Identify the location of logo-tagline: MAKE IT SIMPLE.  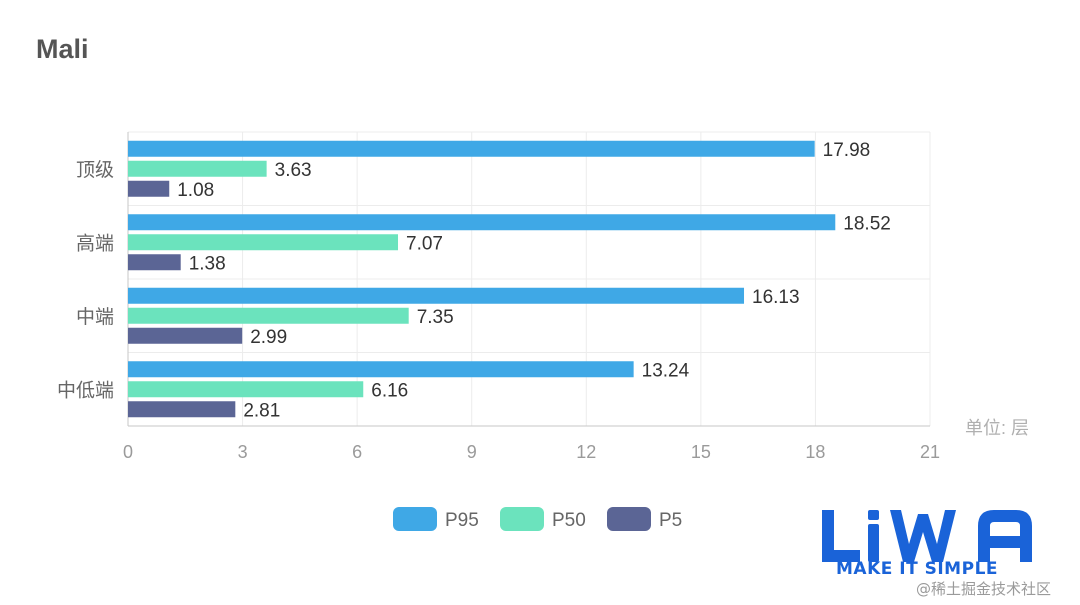
(917, 569).